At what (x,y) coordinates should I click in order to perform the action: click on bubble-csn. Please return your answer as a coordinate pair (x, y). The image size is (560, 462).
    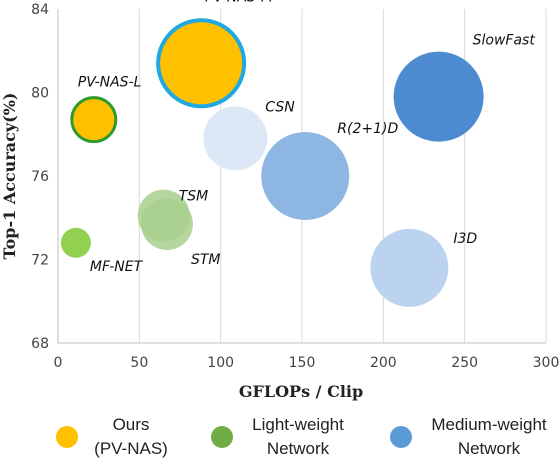
    Looking at the image, I should click on (235, 138).